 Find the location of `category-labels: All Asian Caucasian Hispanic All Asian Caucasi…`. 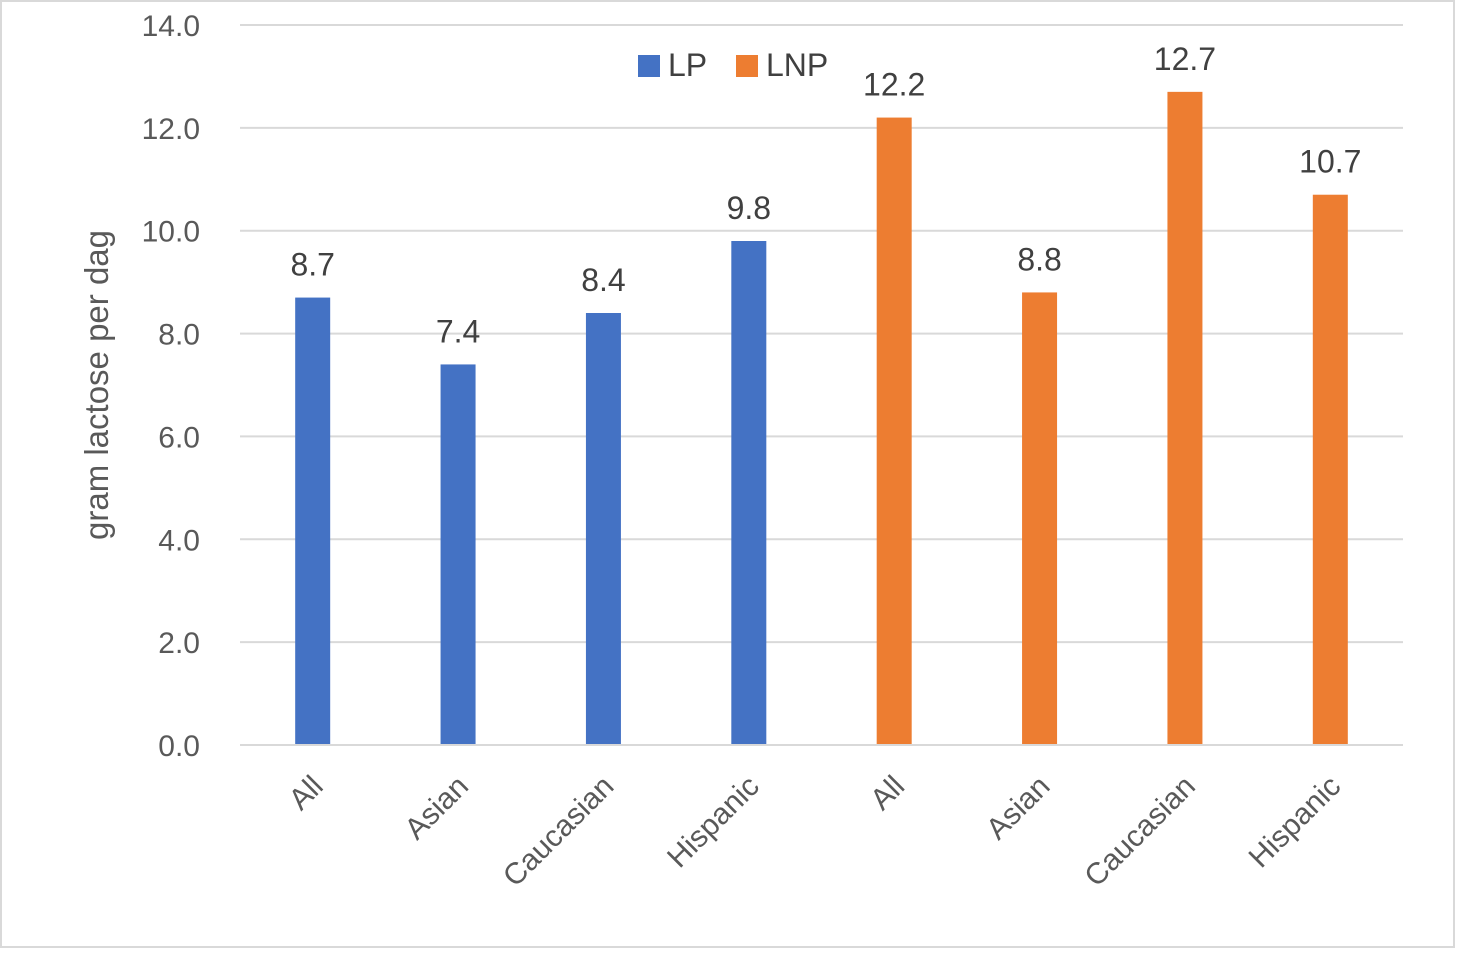

category-labels: All Asian Caucasian Hispanic All Asian Caucasi… is located at coordinates (815, 832).